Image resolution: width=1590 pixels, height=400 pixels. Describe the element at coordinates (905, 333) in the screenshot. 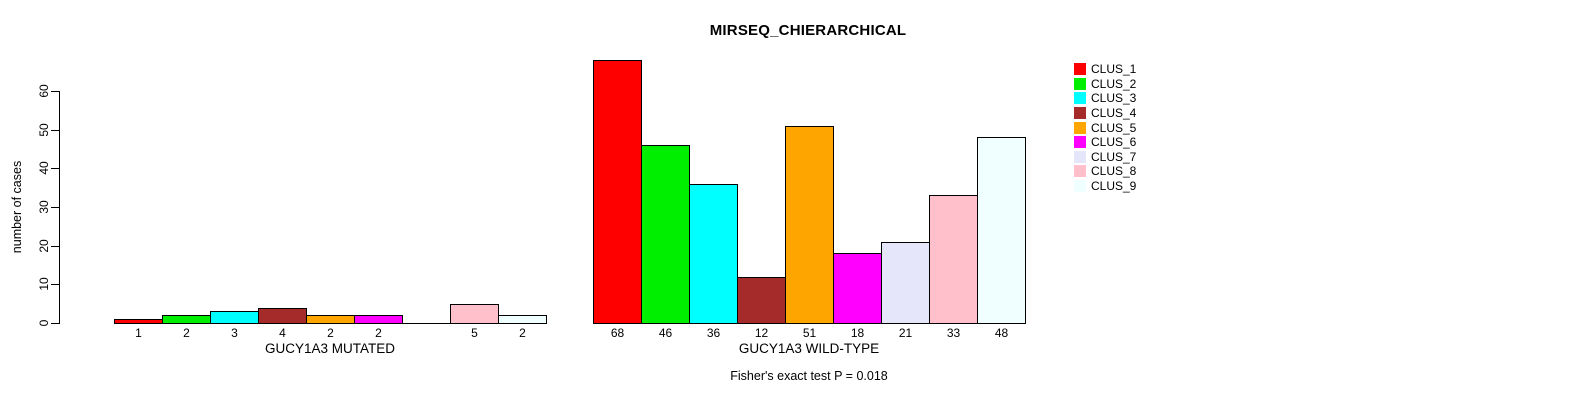

I see `bar-value-label: 21` at that location.